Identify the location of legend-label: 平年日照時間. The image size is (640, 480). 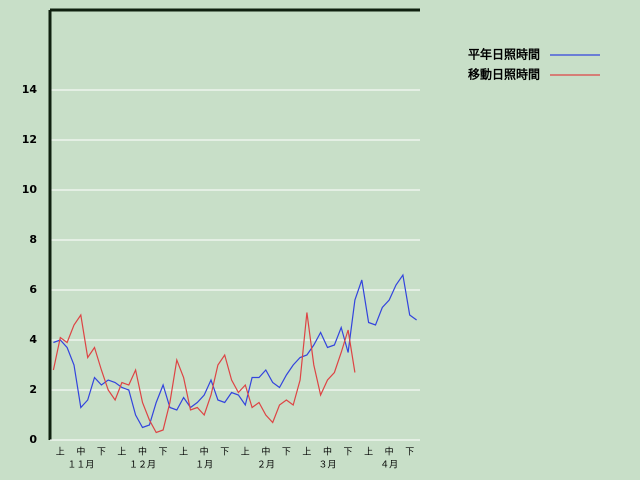
(504, 54).